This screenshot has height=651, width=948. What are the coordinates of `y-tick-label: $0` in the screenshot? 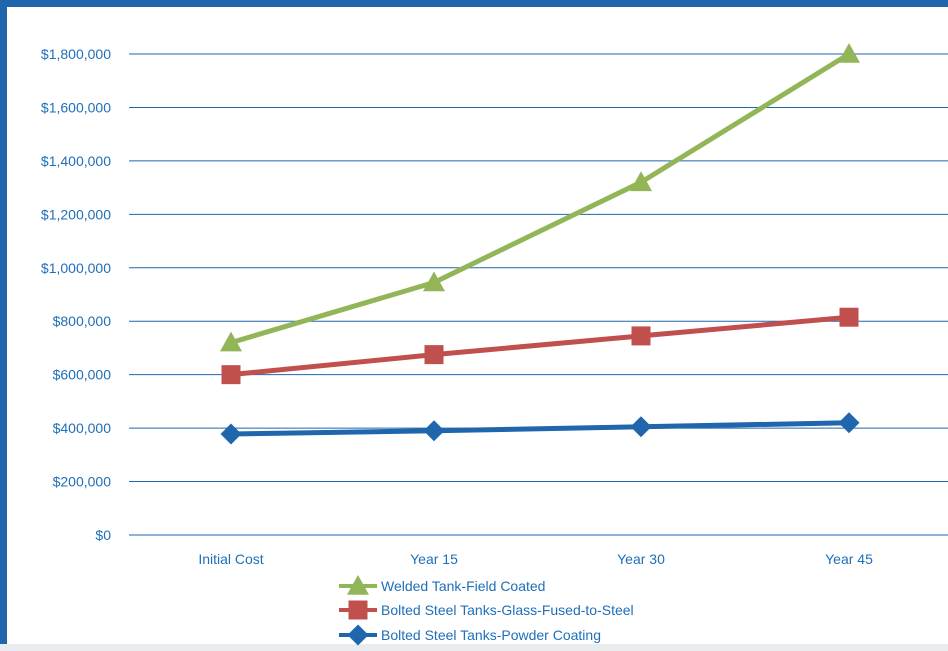 It's located at (103, 535).